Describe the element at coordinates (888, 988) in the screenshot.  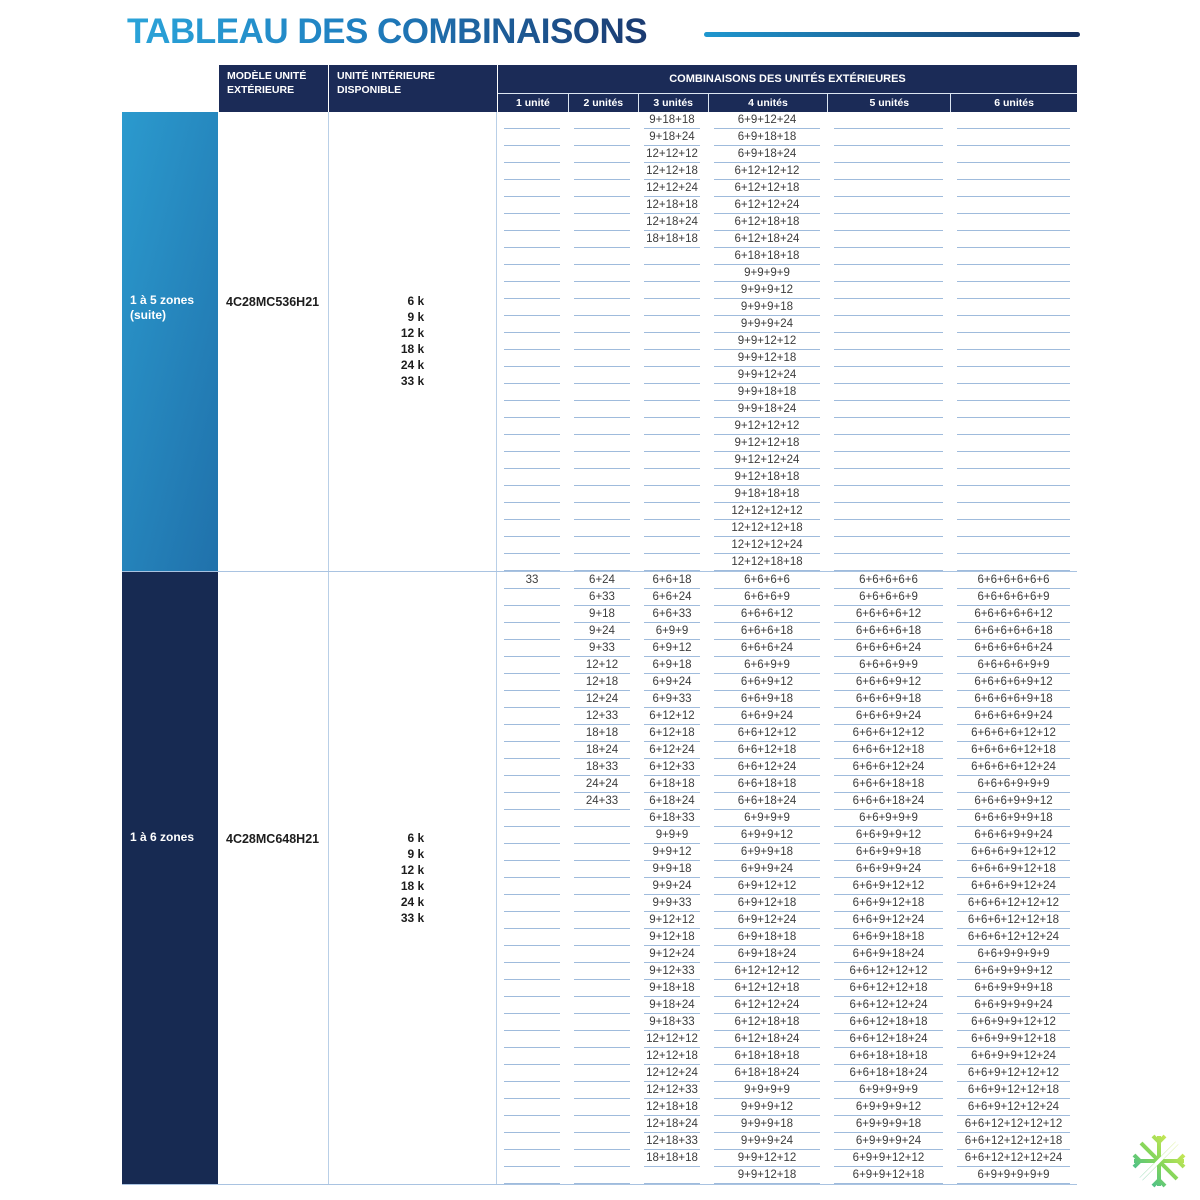
I see `combo-cell: 6+6+12+12+18` at that location.